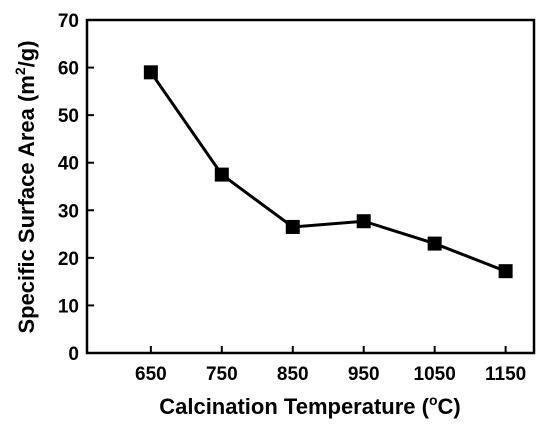  What do you see at coordinates (68, 164) in the screenshot?
I see `y-tick-label: 40` at bounding box center [68, 164].